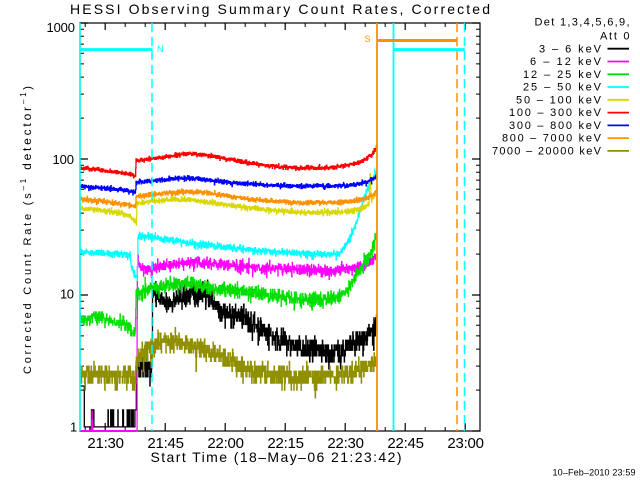 The image size is (640, 485). What do you see at coordinates (73, 427) in the screenshot?
I see `svg-text: 1` at bounding box center [73, 427].